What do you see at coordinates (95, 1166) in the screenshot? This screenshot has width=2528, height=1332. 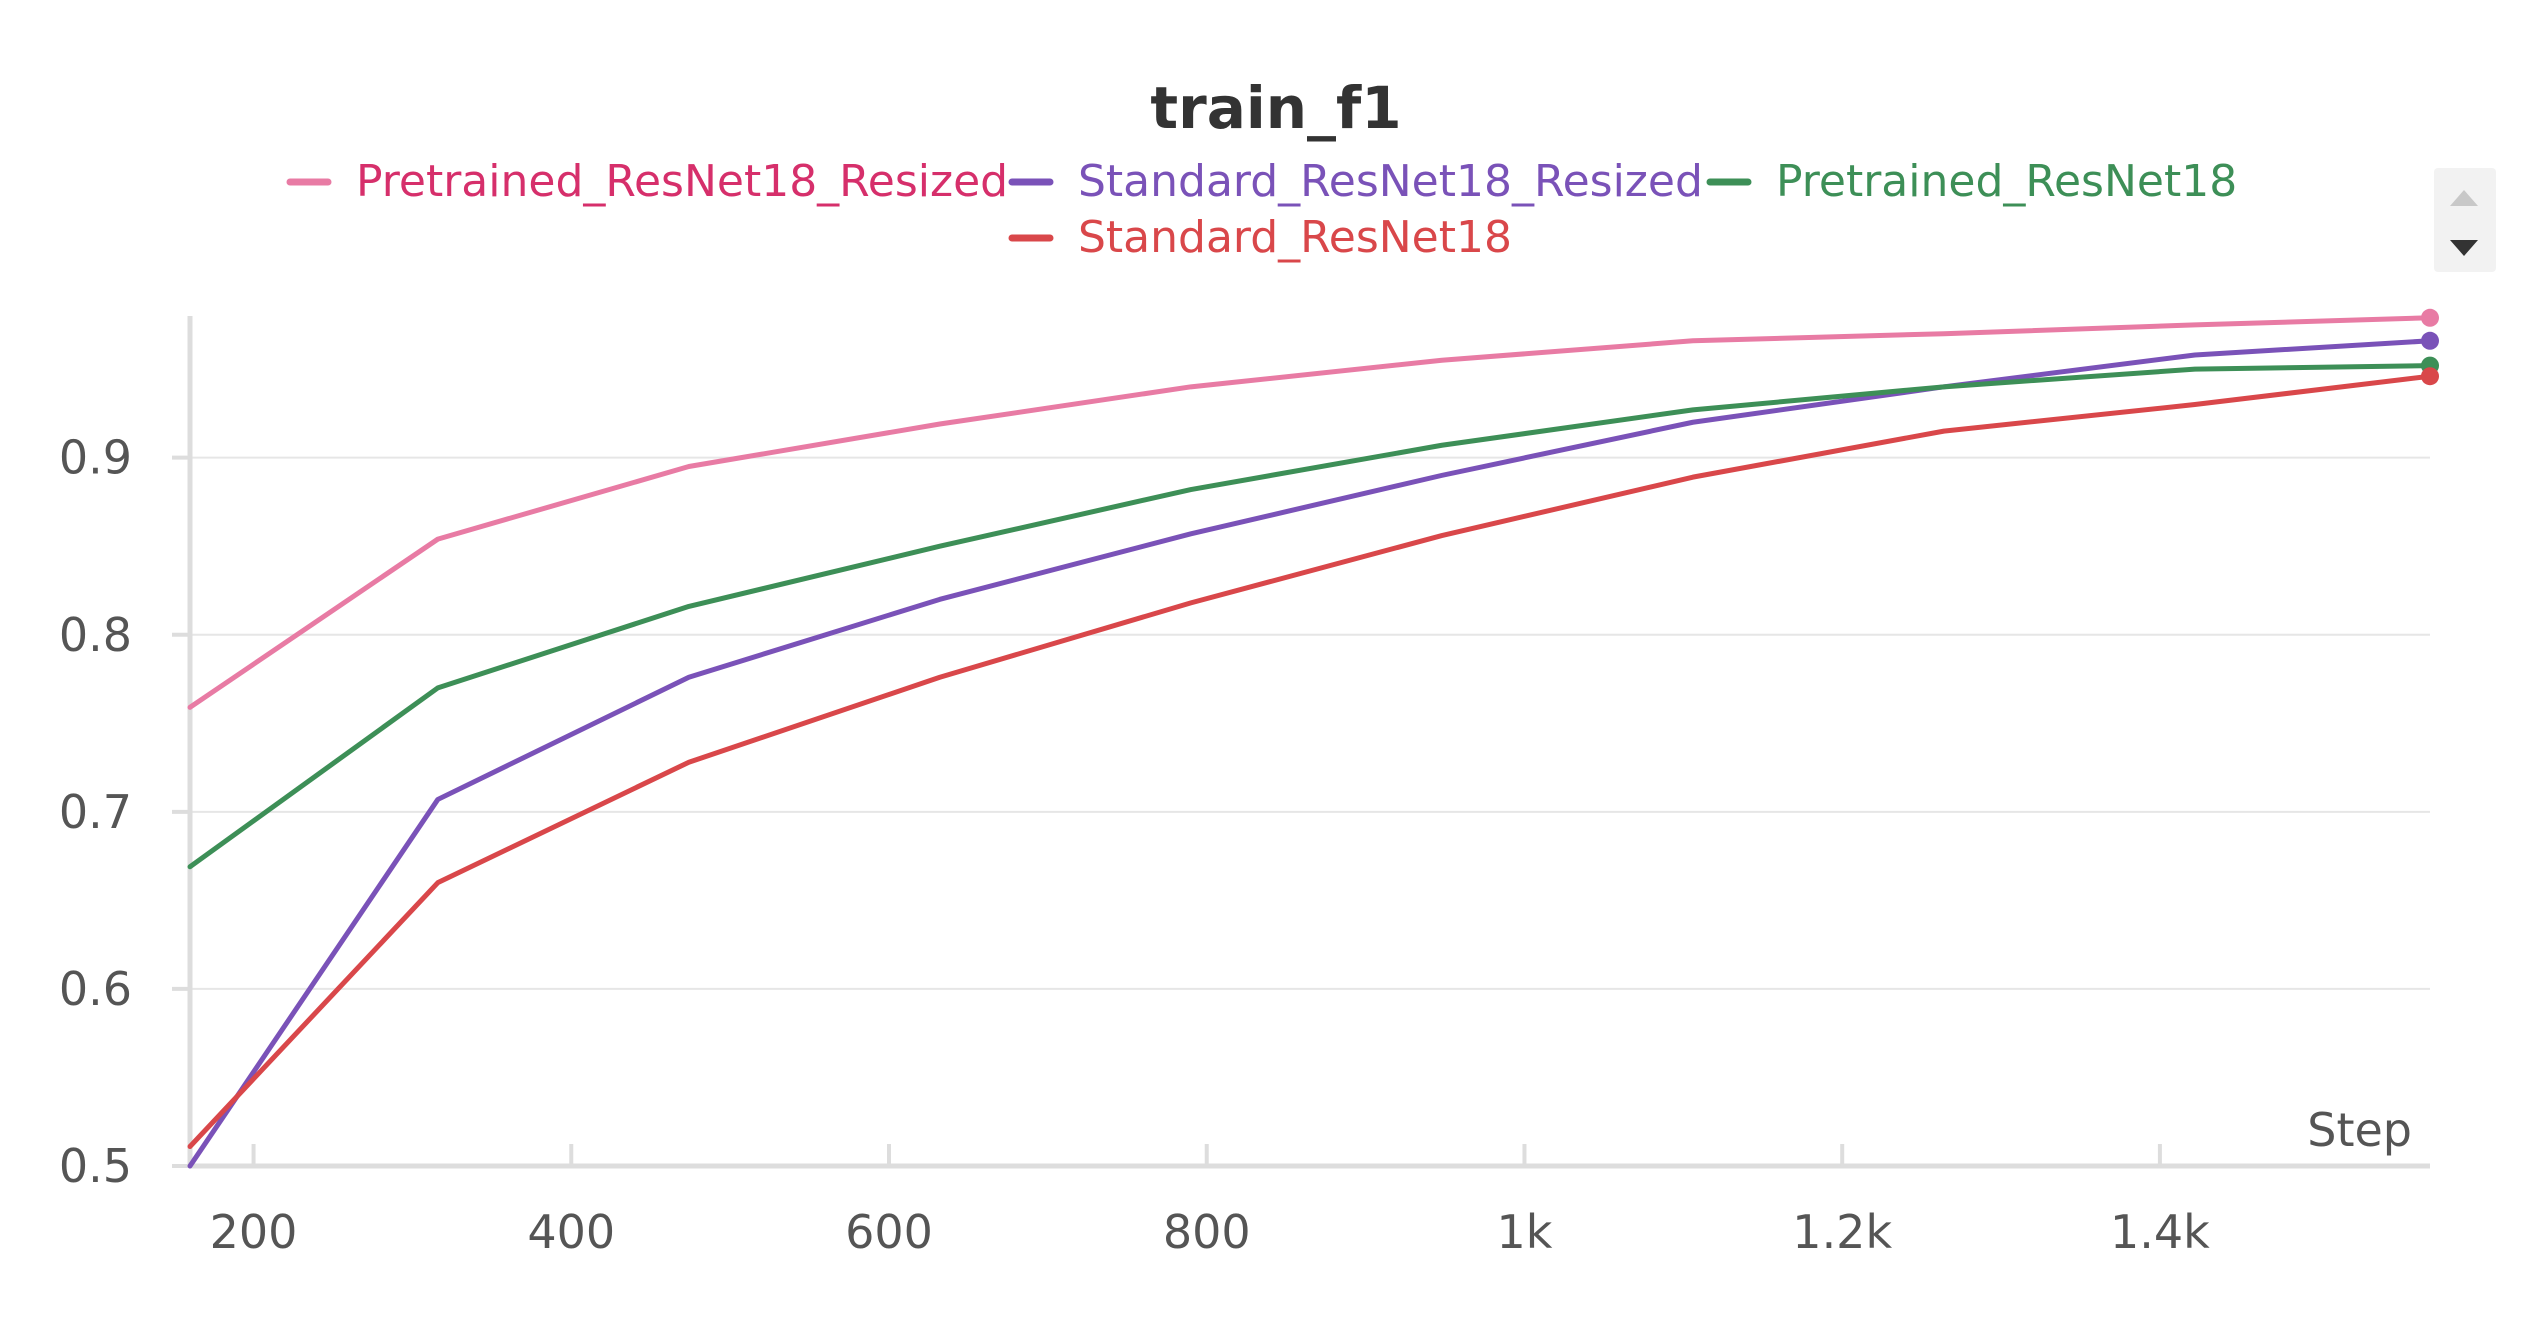 I see `y-tick-label: 0.5` at bounding box center [95, 1166].